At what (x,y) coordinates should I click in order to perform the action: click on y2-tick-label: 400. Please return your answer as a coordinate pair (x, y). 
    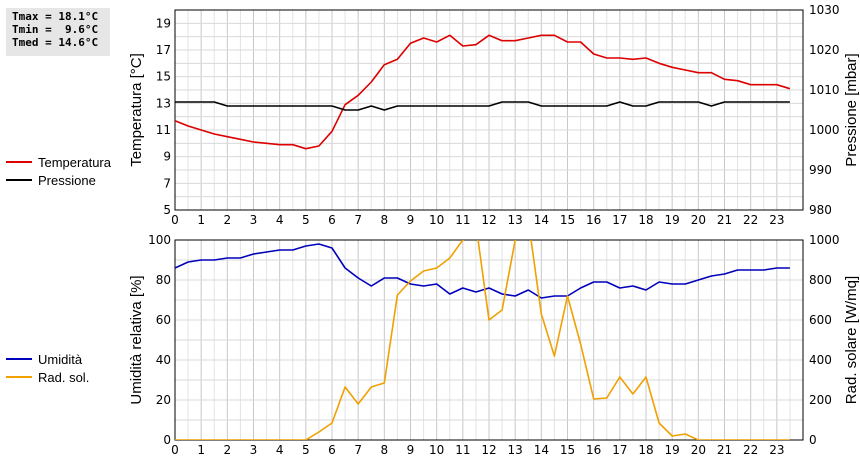
    Looking at the image, I should click on (820, 360).